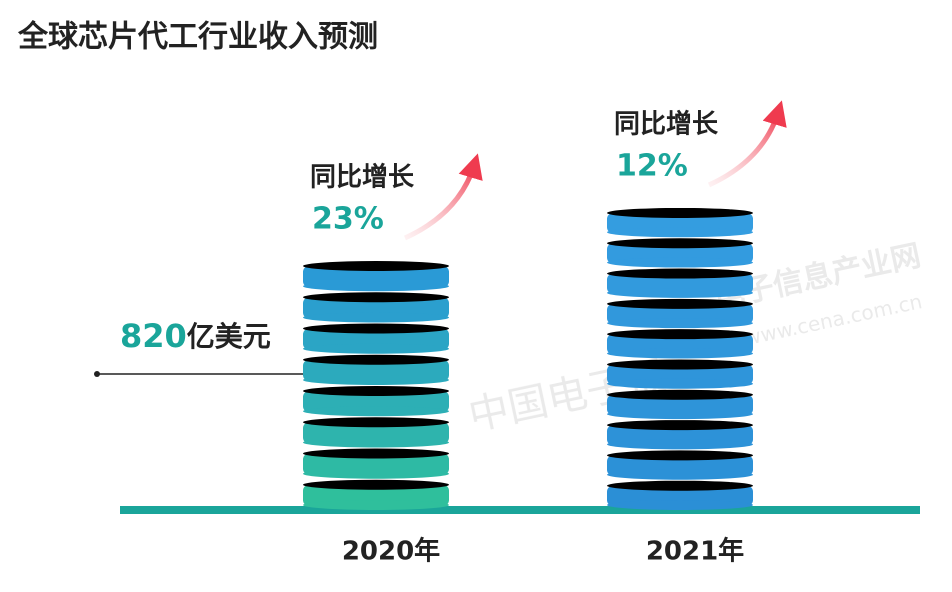  Describe the element at coordinates (652, 165) in the screenshot. I see `growth-label: 12%` at that location.